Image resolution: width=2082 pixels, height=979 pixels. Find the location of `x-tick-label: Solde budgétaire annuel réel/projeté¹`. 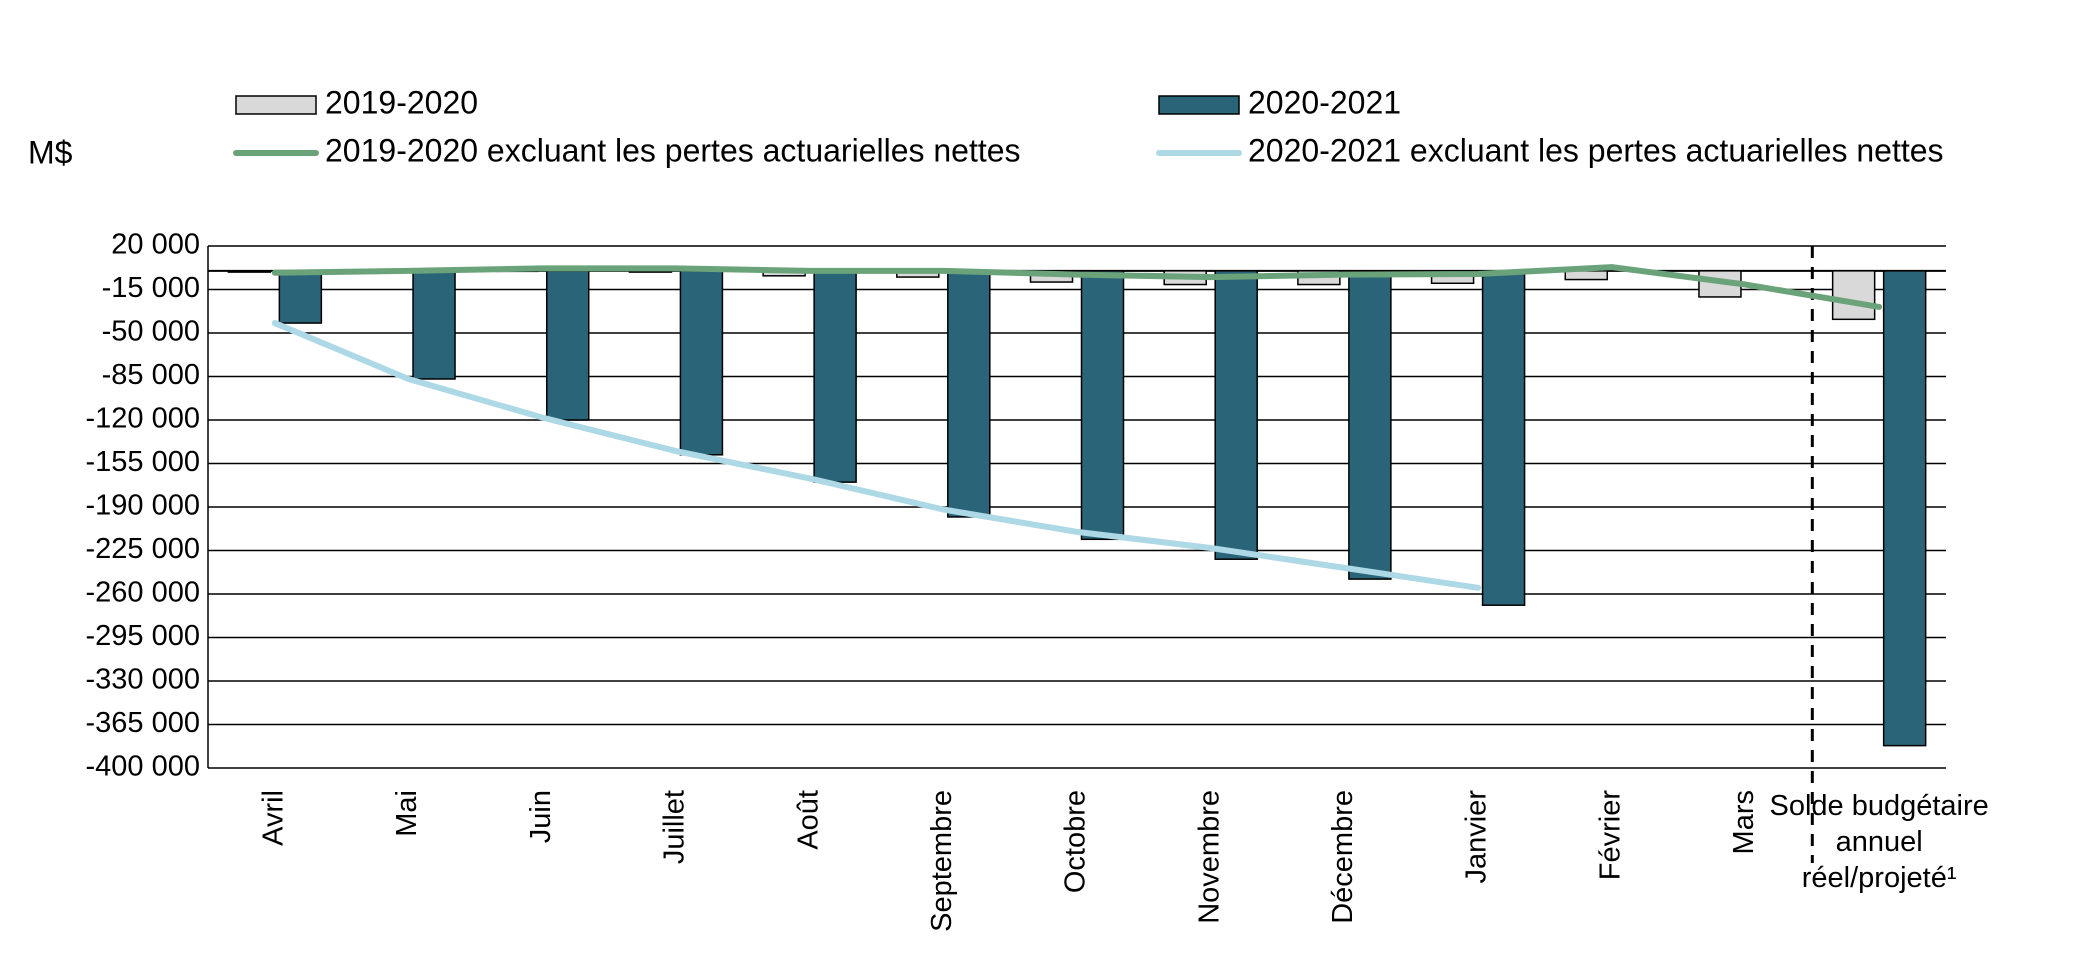

x-tick-label: Solde budgétaire annuel réel/projeté¹ is located at coordinates (1879, 842).